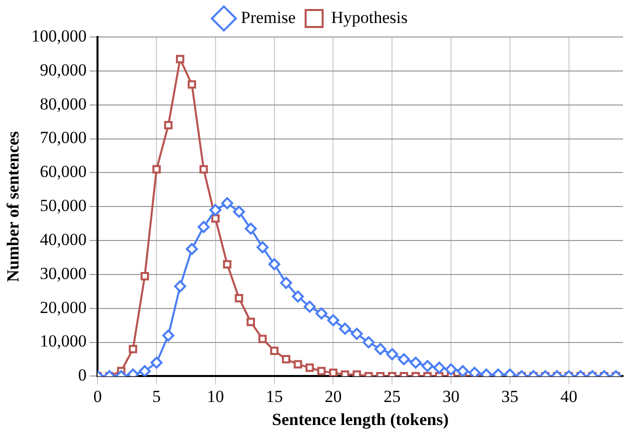  Describe the element at coordinates (369, 17) in the screenshot. I see `legend-label: Hypothesis` at that location.